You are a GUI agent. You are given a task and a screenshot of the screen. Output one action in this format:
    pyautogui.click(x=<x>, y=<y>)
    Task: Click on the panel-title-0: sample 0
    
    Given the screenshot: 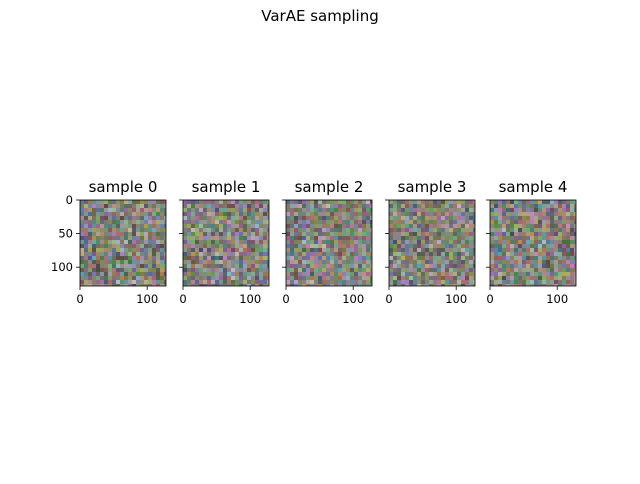 What is the action you would take?
    pyautogui.click(x=123, y=187)
    